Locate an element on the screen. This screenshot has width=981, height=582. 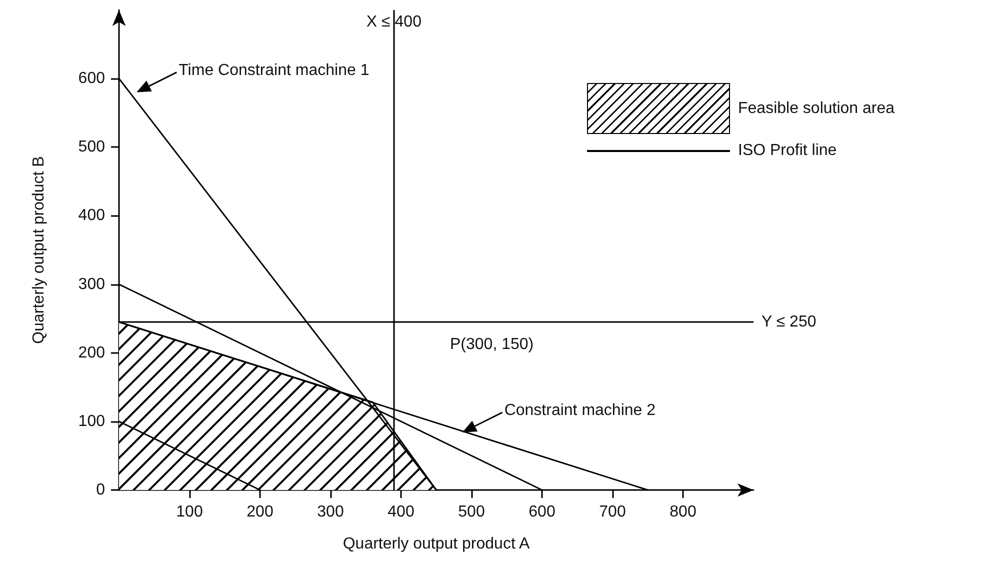
x-axis-title: Quarterly output product A is located at coordinates (436, 544).